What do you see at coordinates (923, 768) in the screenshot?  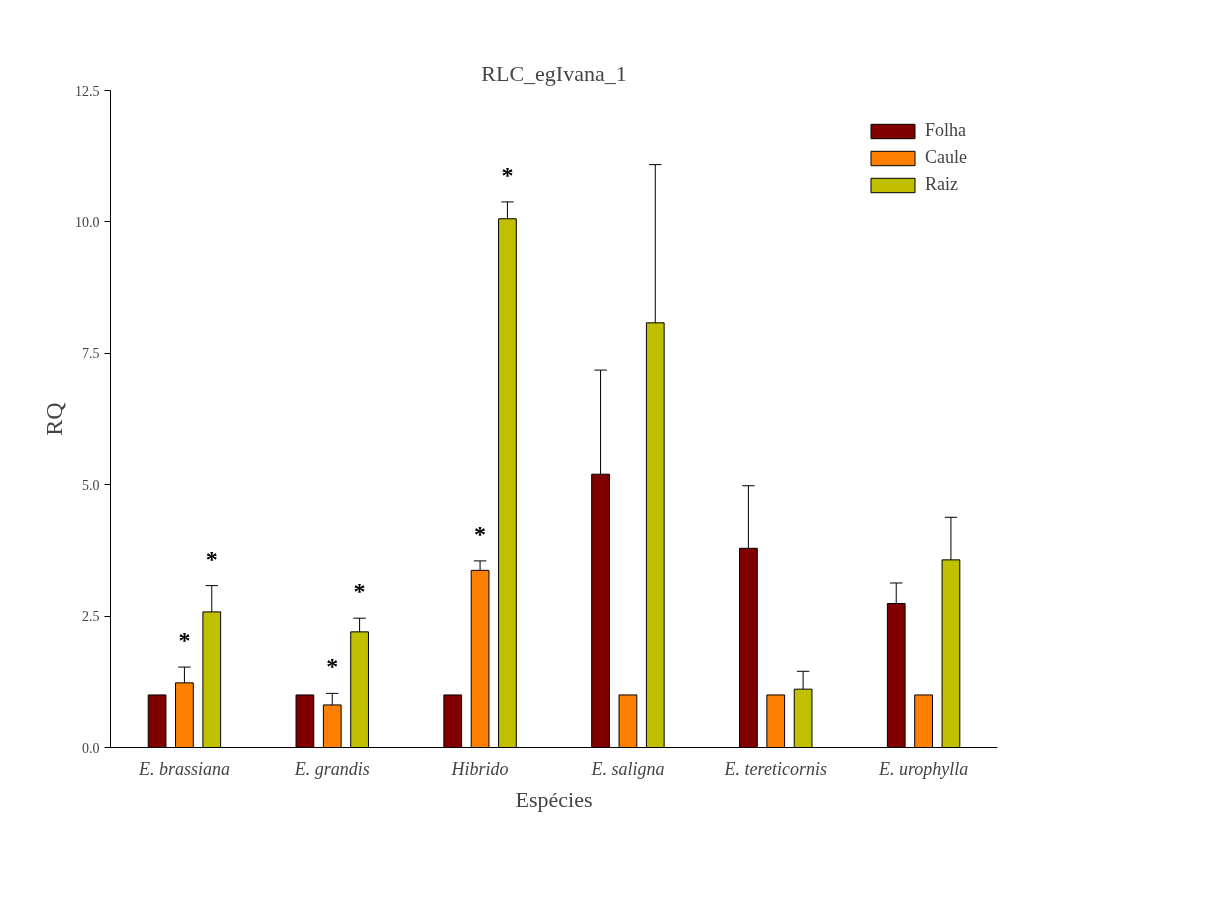 I see `x-tick-label: E. urophylla` at bounding box center [923, 768].